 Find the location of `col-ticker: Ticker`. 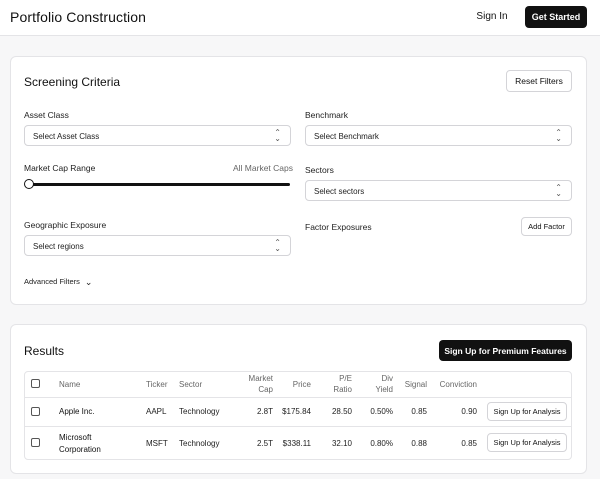

col-ticker: Ticker is located at coordinates (157, 384).